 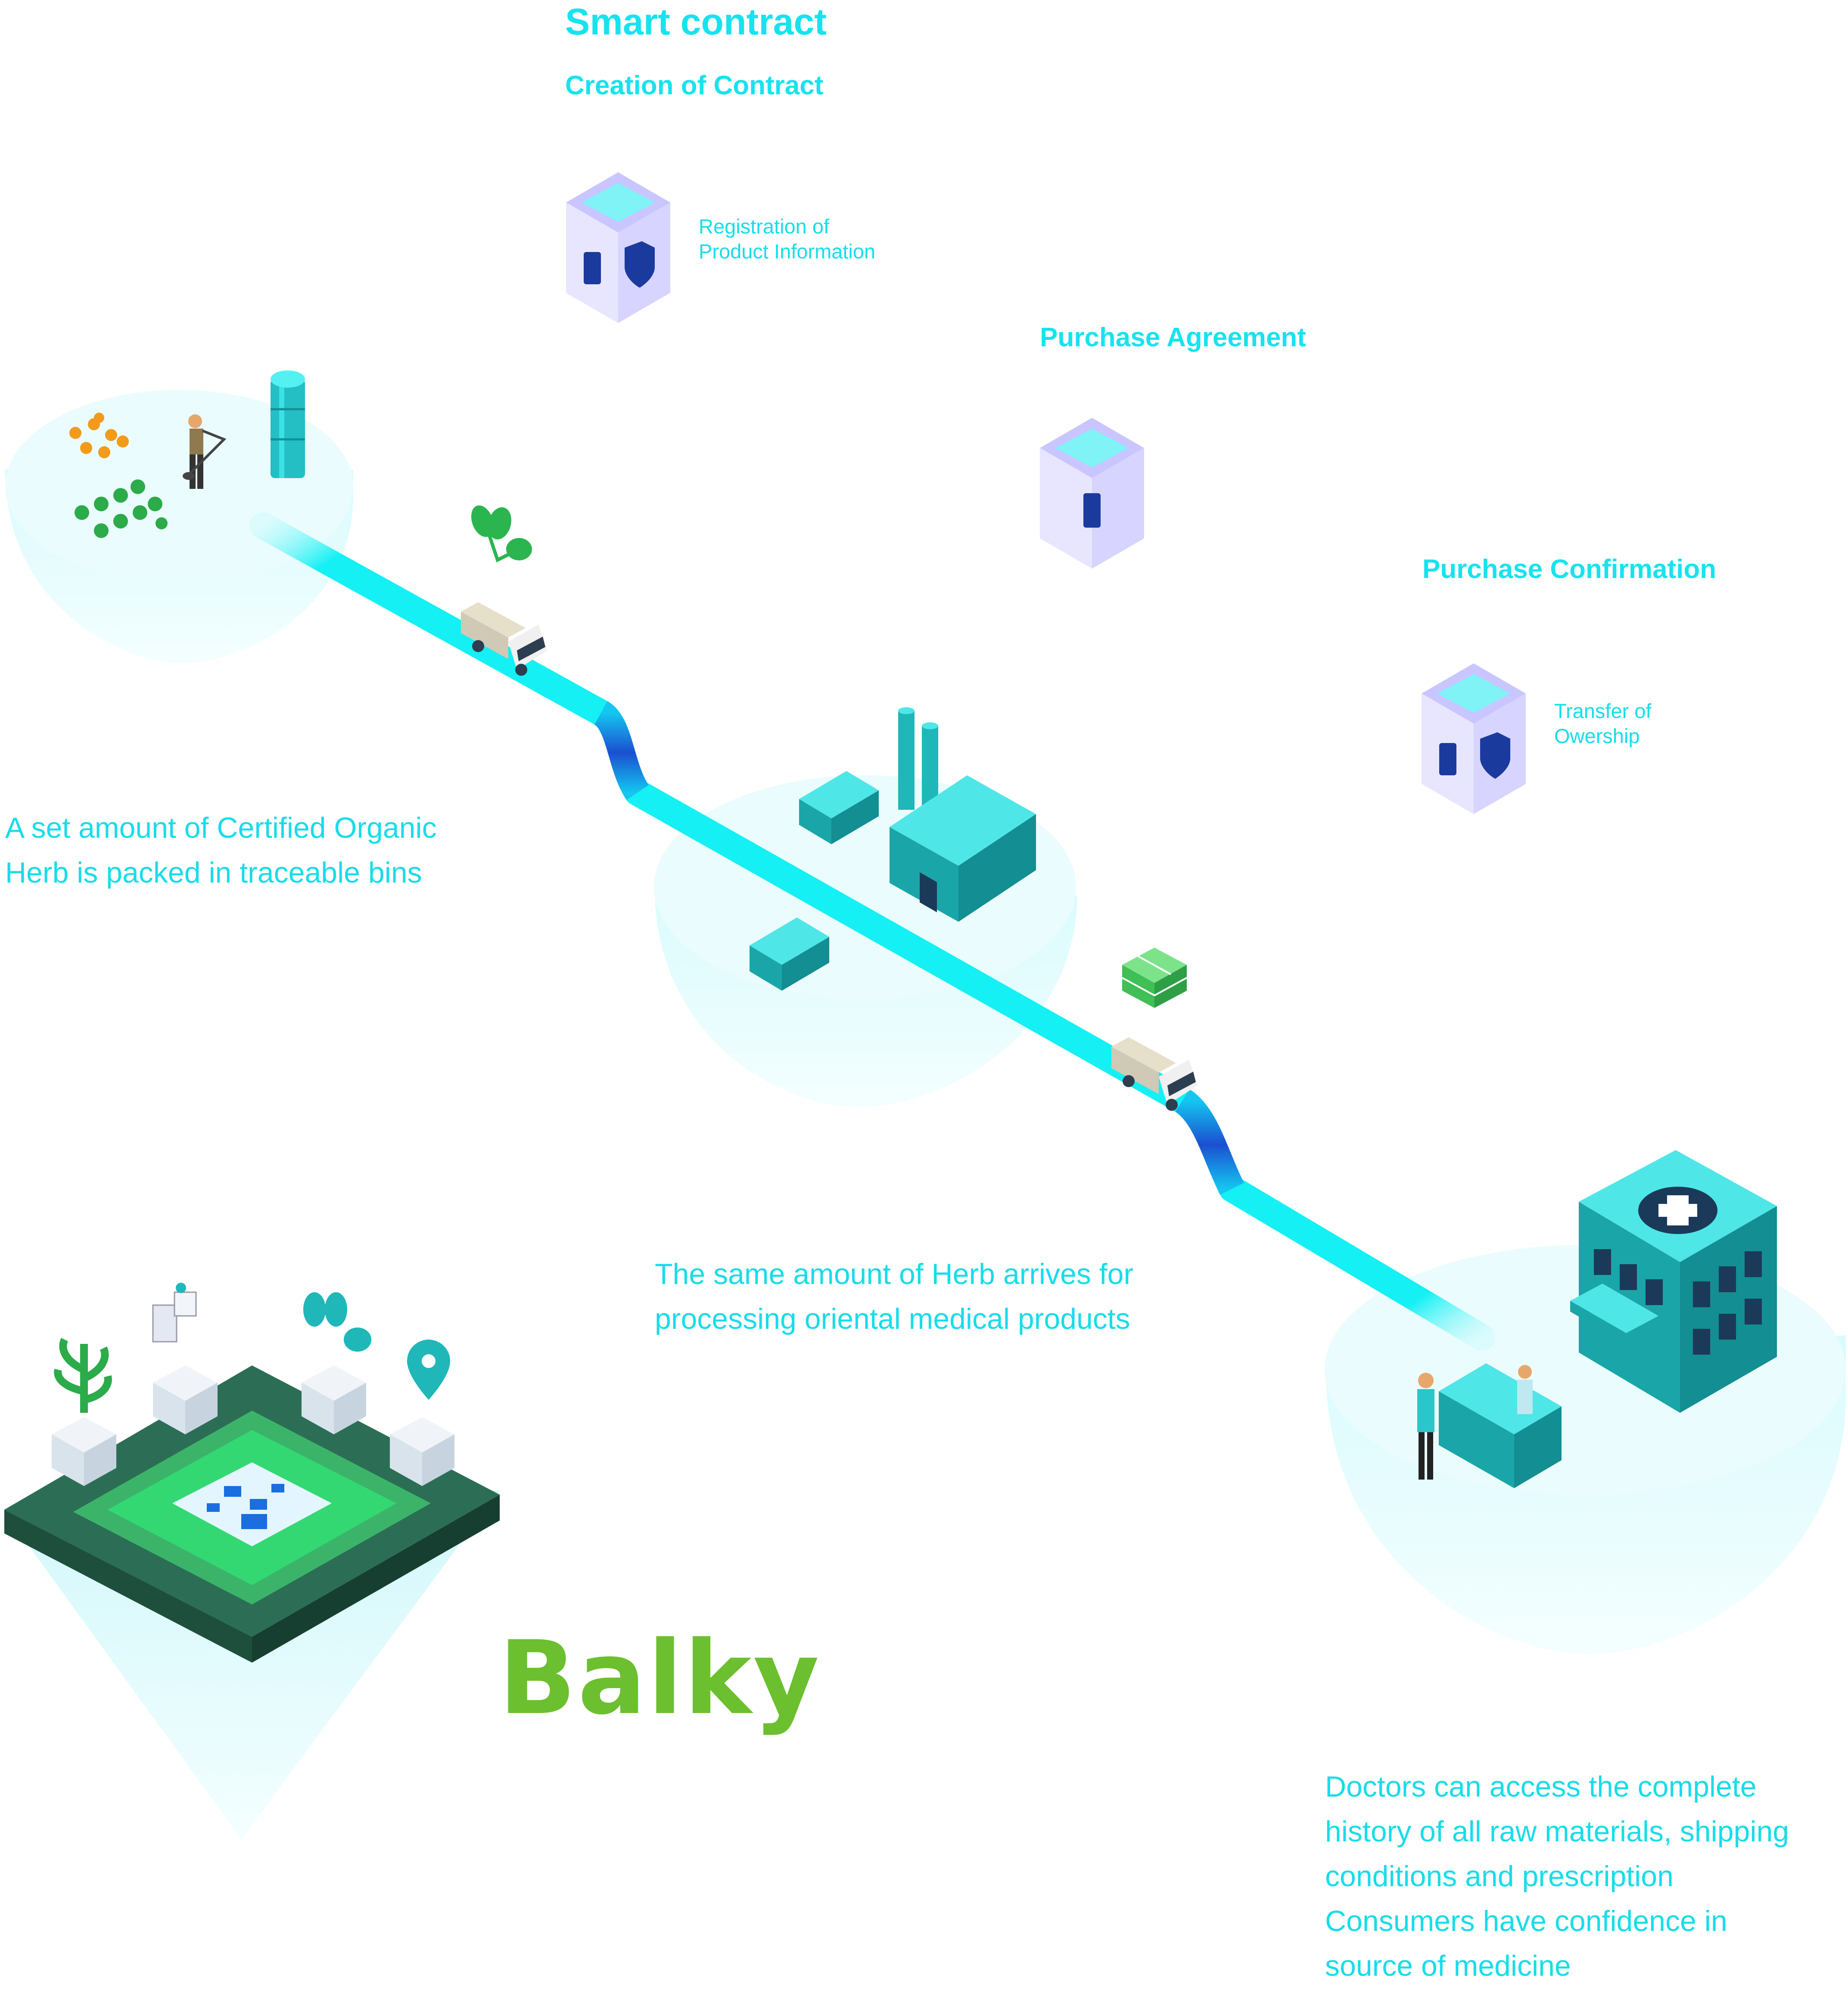 I want to click on silo-icon, so click(x=288, y=424).